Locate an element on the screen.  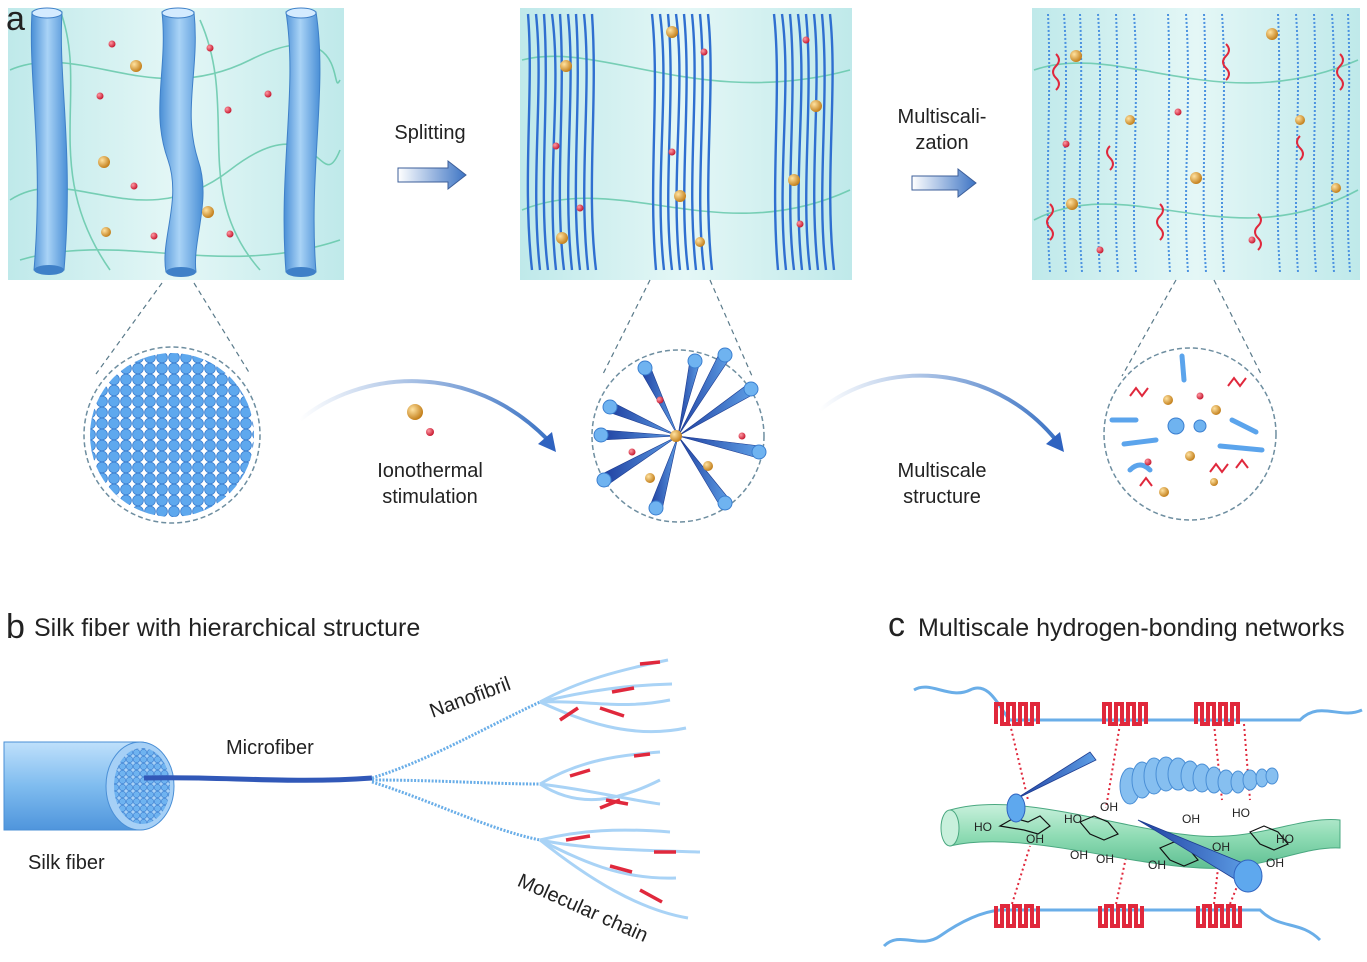
molecular-chains-blue is located at coordinates (1198, 143).